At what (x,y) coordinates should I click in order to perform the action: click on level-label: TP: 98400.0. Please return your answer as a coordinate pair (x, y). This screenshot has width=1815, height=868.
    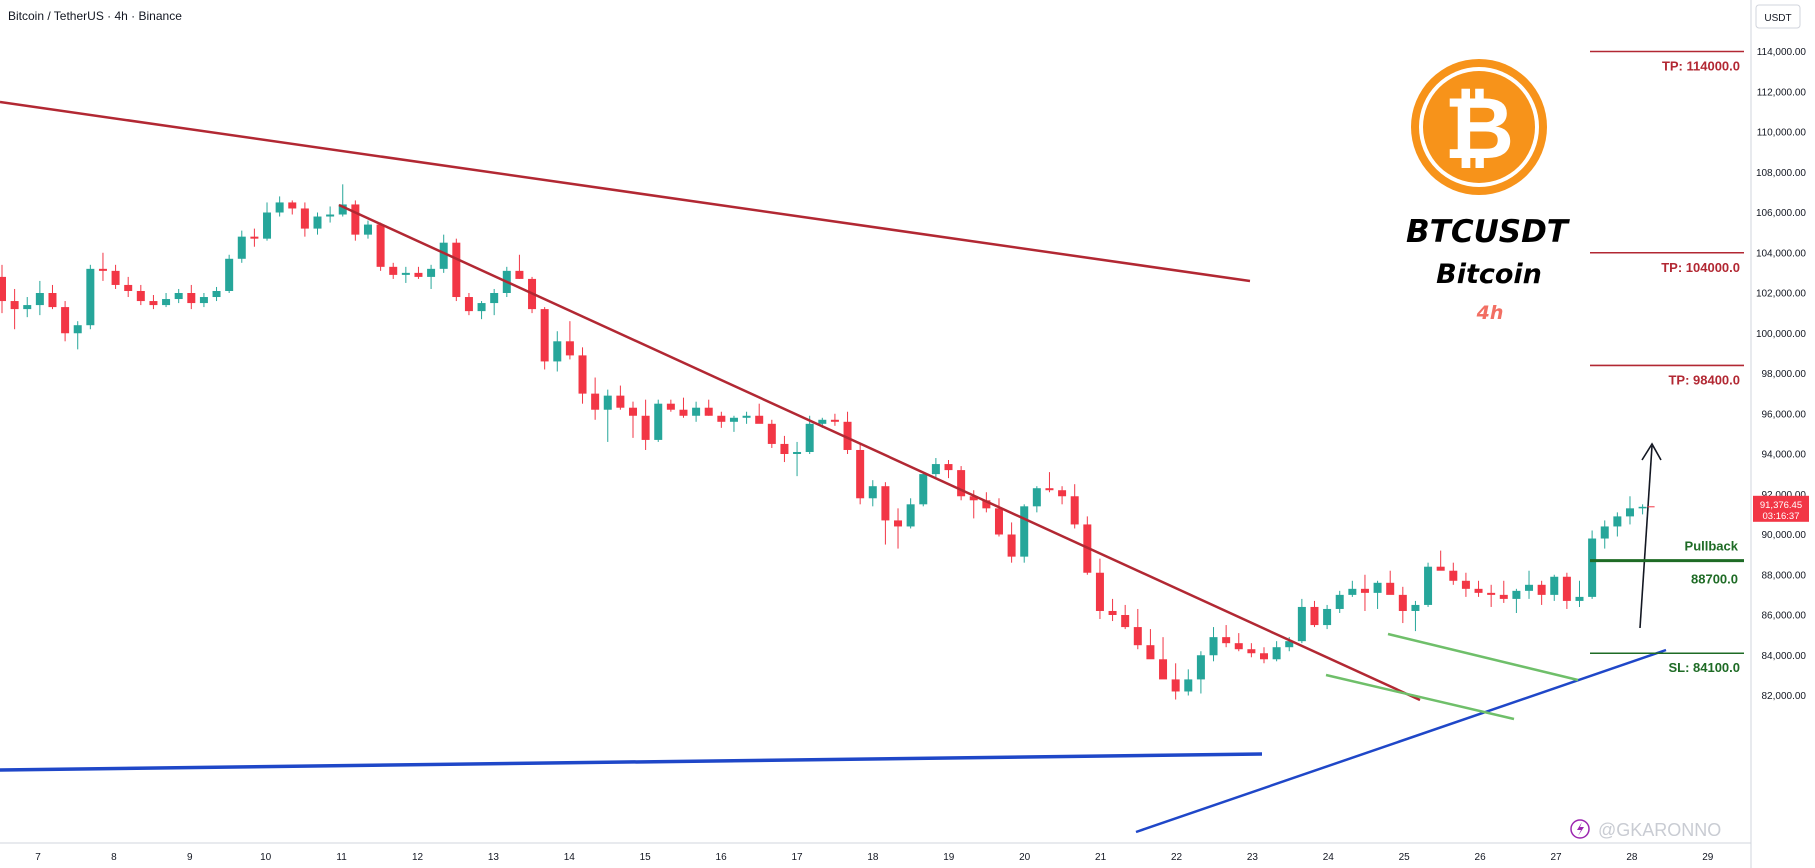
    Looking at the image, I should click on (1704, 379).